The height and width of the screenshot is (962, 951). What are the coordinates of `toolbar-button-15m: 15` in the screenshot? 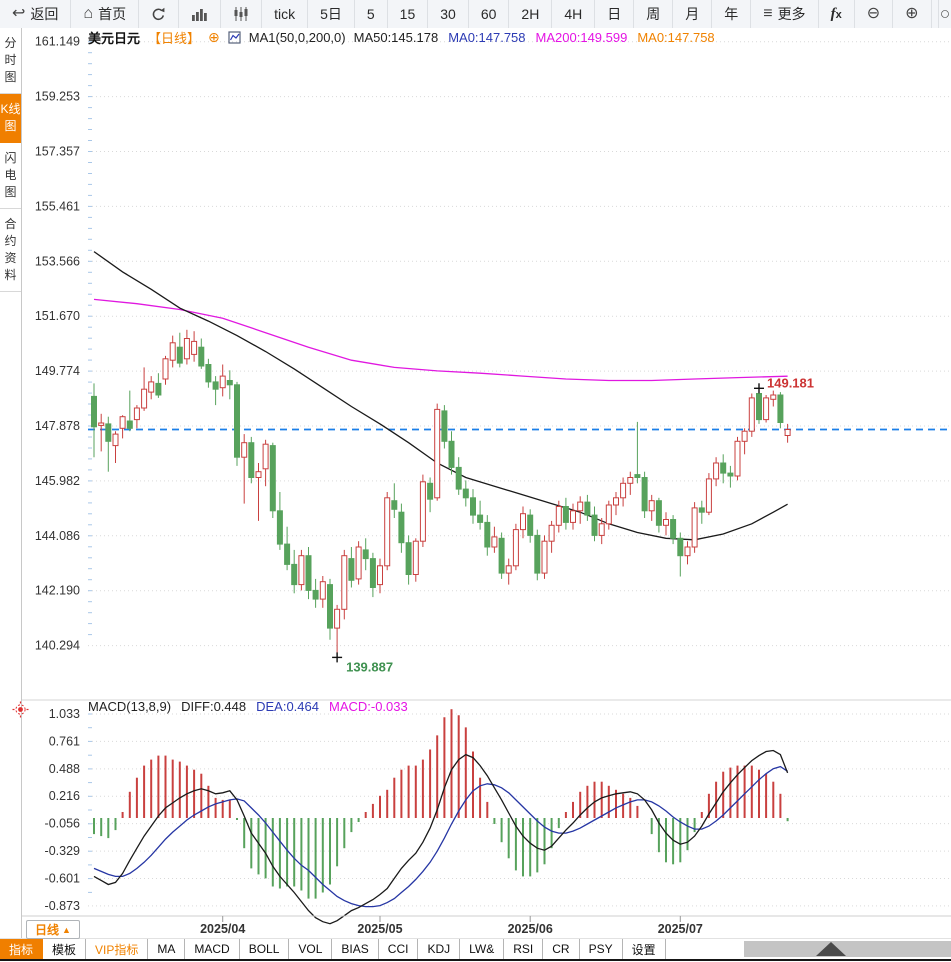 It's located at (408, 14).